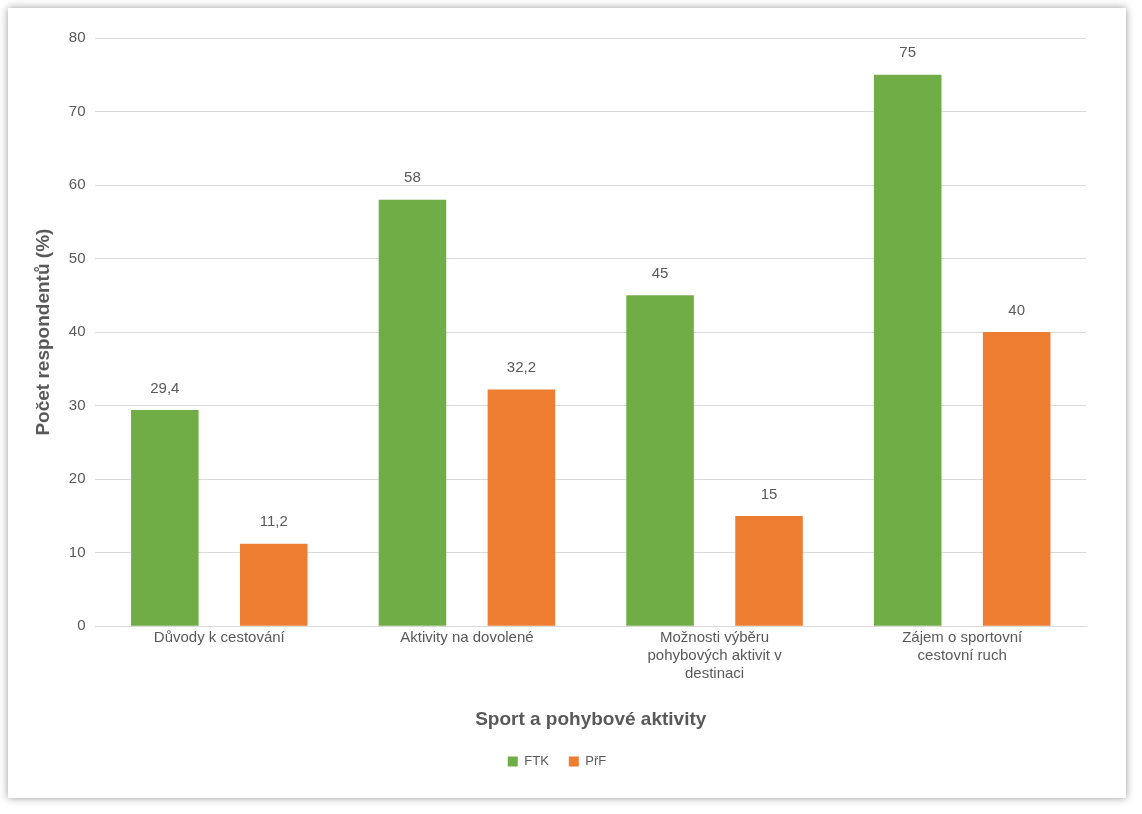 This screenshot has height=814, width=1142. Describe the element at coordinates (77, 37) in the screenshot. I see `y-tick-label: 80` at that location.